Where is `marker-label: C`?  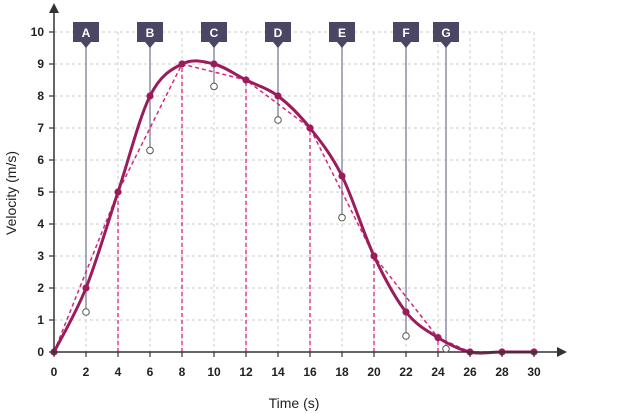
marker-label: C is located at coordinates (214, 33).